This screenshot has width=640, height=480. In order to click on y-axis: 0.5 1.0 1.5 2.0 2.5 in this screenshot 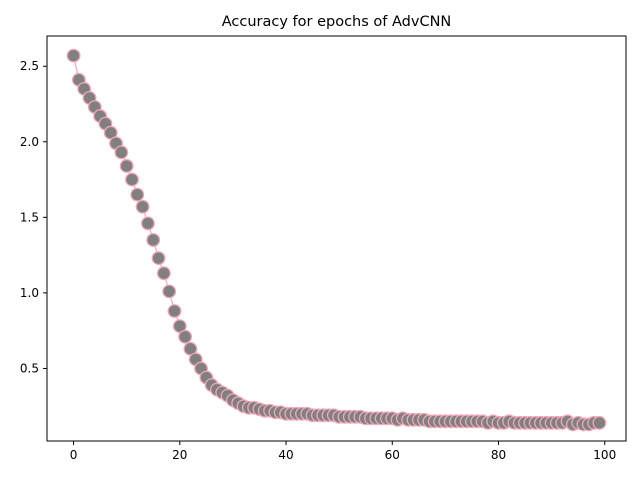, I will do `click(33, 217)`.